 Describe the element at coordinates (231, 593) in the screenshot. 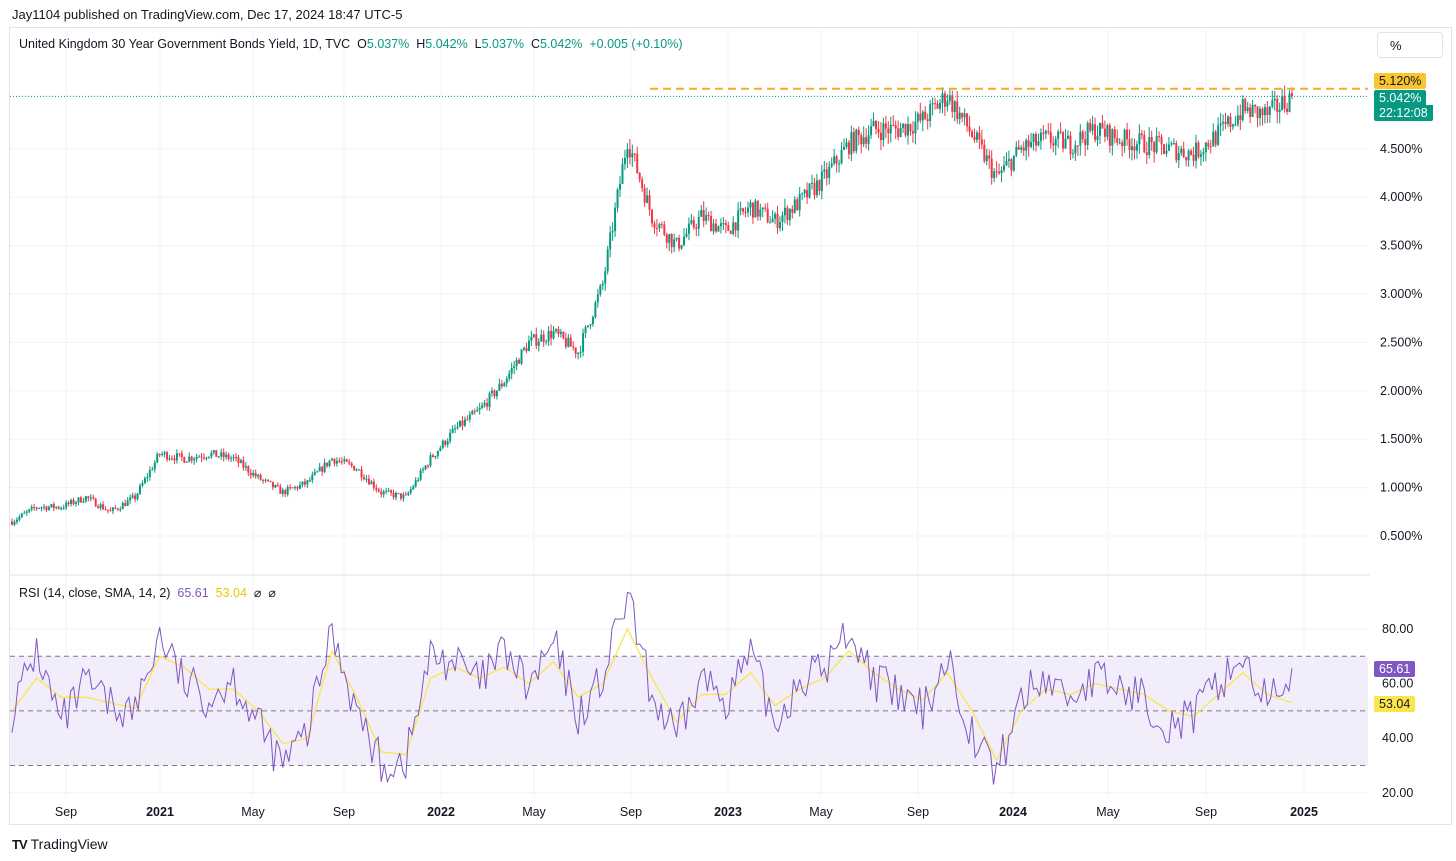

I see `rsi-sma-value: 53.04` at that location.